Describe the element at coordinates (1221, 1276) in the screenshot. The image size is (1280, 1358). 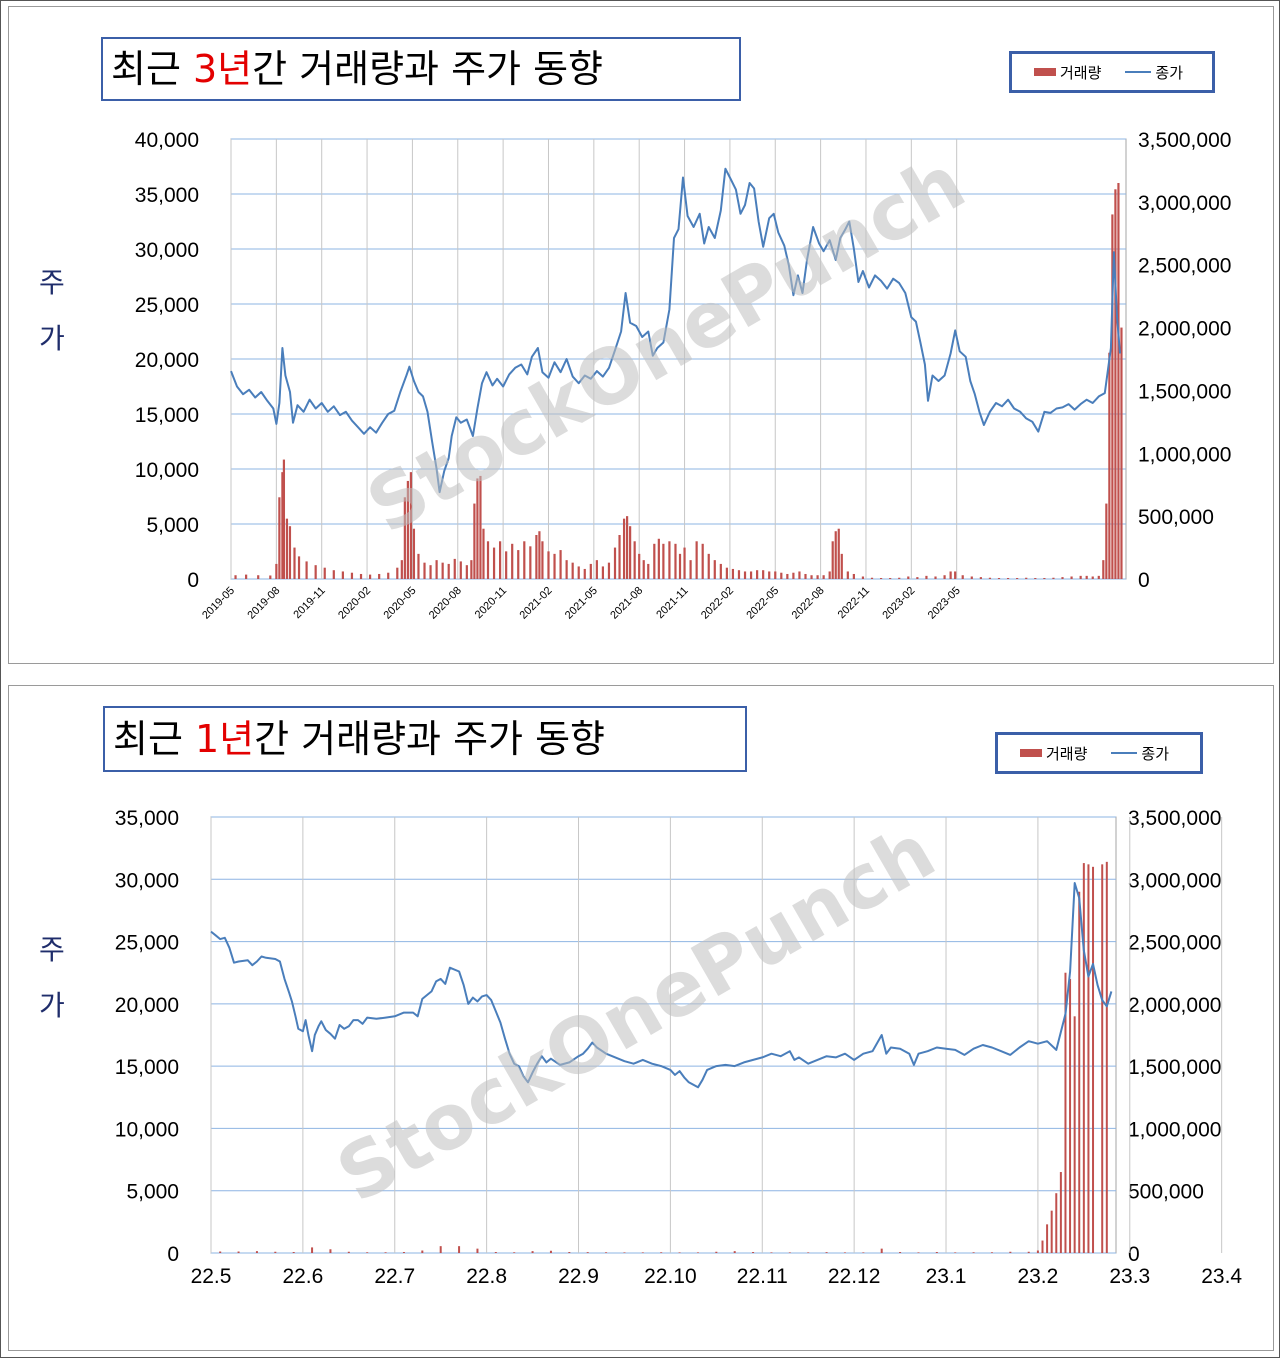
I see `x-tick-label: 23.4` at that location.